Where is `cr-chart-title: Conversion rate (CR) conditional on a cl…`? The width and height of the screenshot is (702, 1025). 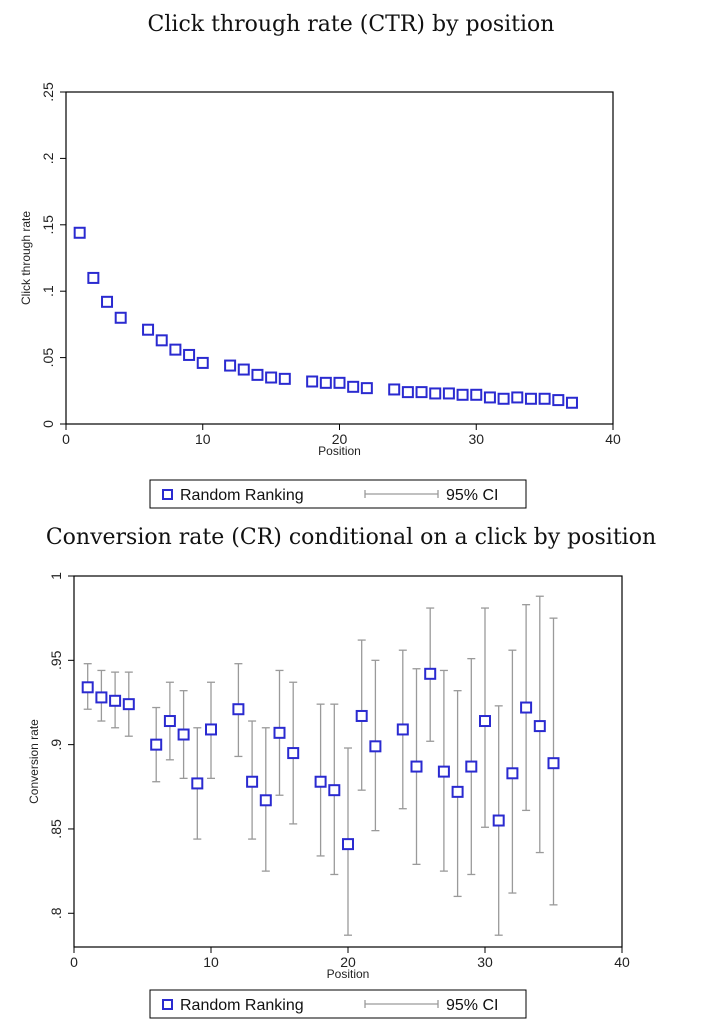
cr-chart-title: Conversion rate (CR) conditional on a cl… is located at coordinates (351, 537).